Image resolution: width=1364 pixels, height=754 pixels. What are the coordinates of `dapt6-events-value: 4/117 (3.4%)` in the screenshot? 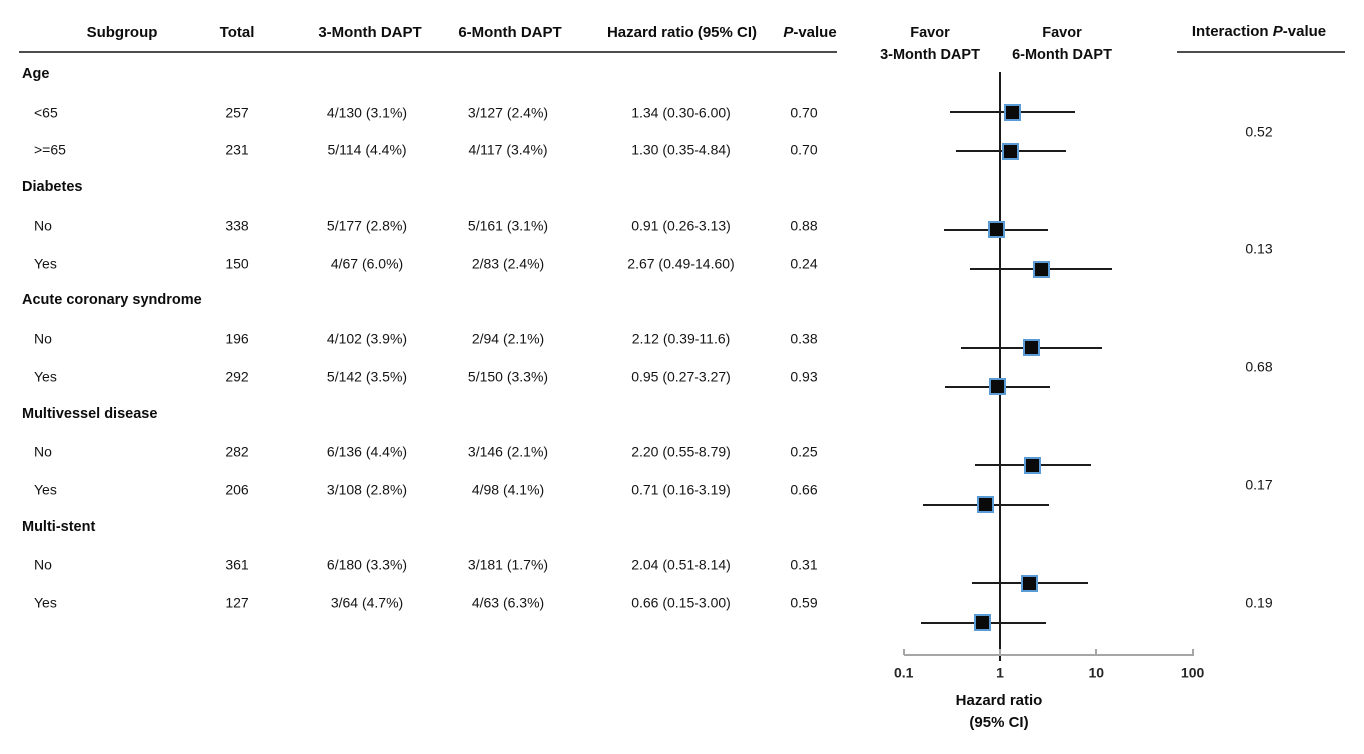 It's located at (508, 149).